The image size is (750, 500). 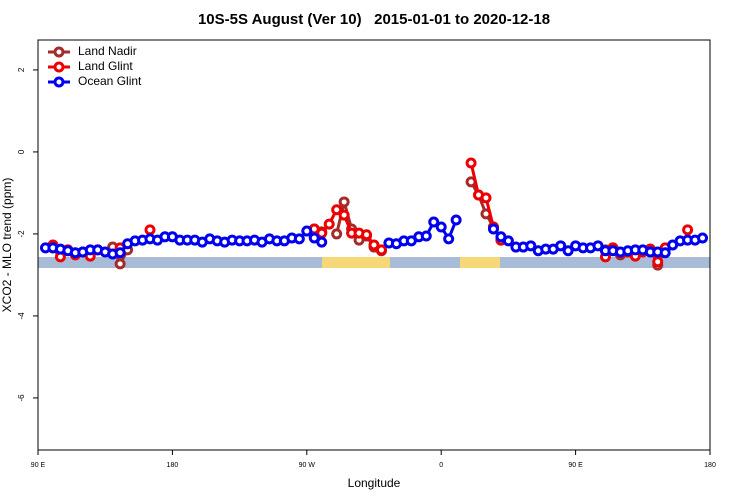 What do you see at coordinates (21, 398) in the screenshot?
I see `y-tick-label: -6` at bounding box center [21, 398].